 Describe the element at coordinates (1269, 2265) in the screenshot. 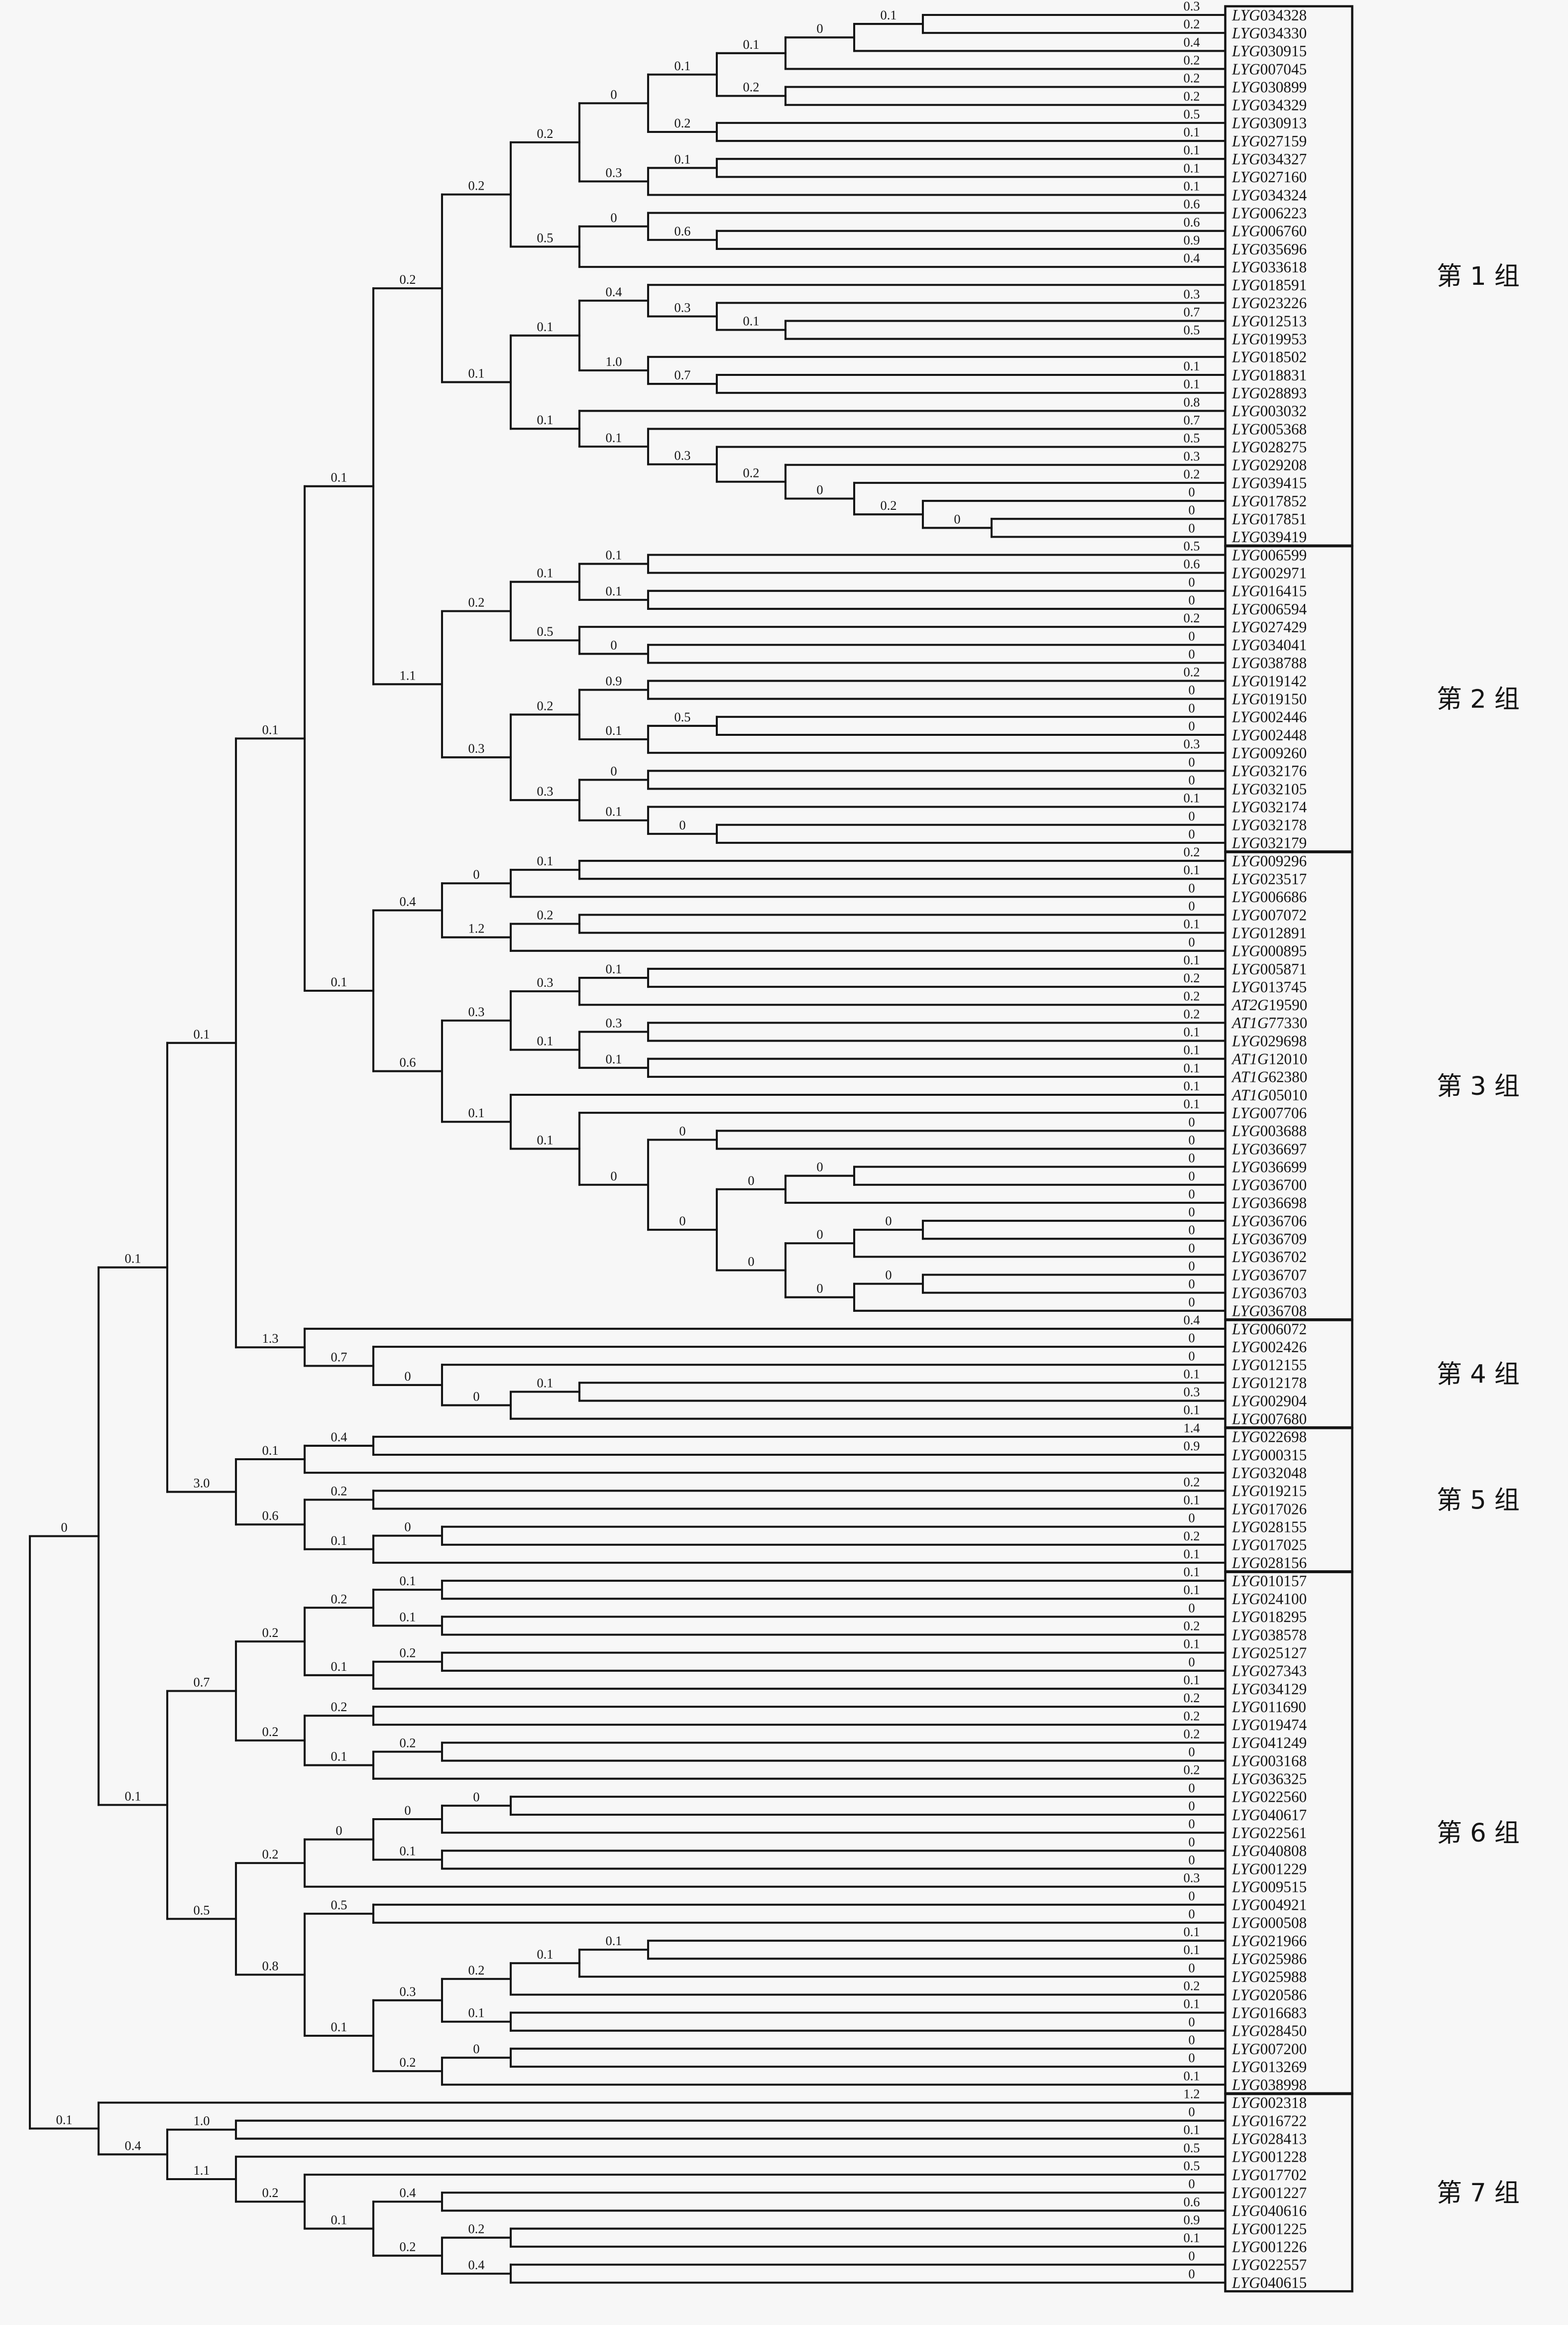

I see `leaf-label: LYG022557` at that location.